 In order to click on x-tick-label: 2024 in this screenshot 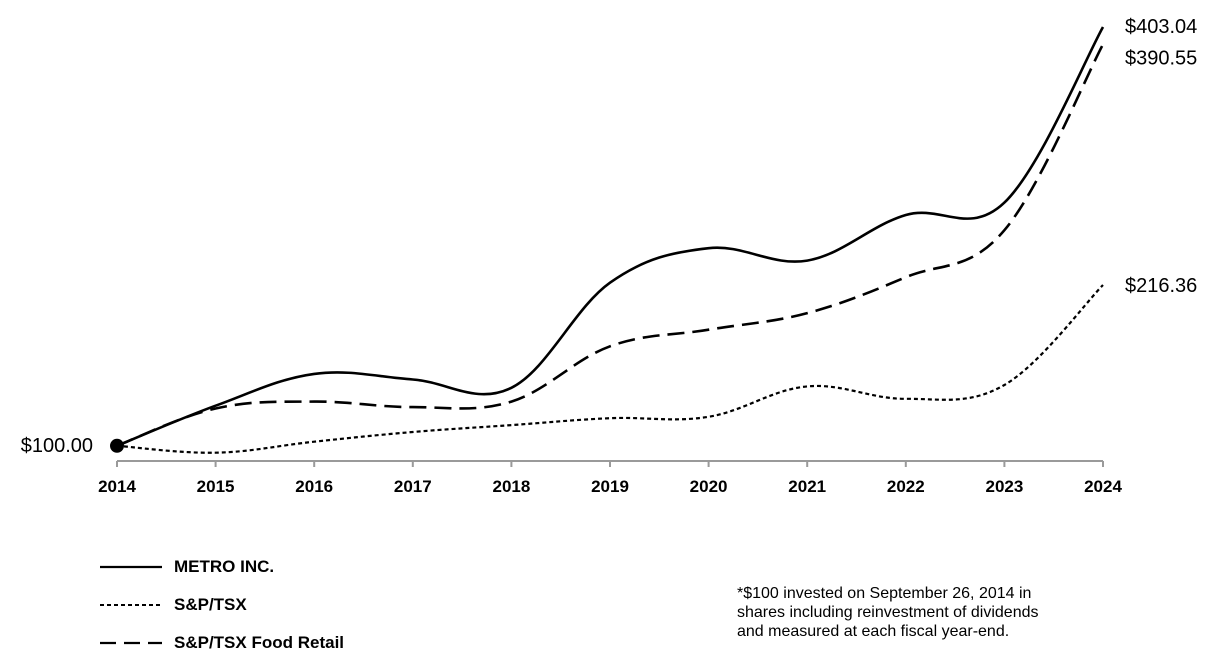, I will do `click(1103, 486)`.